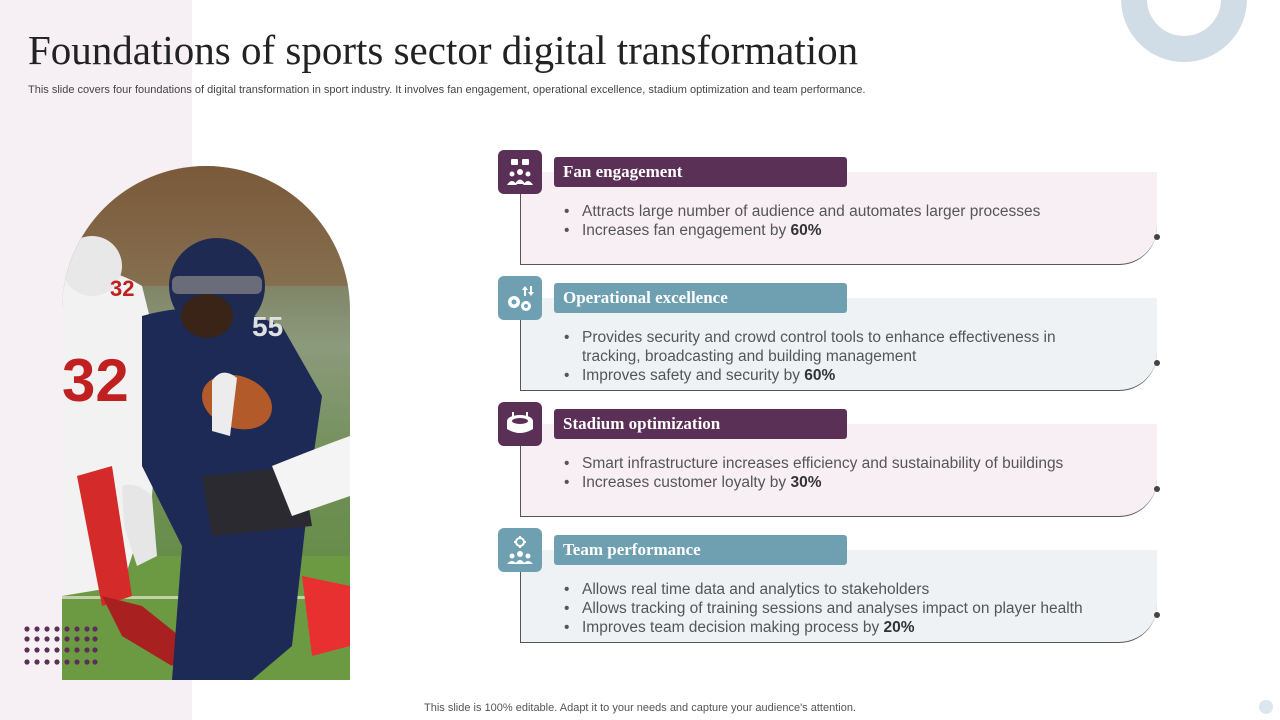  What do you see at coordinates (806, 482) in the screenshot?
I see `metric-value: 30%` at bounding box center [806, 482].